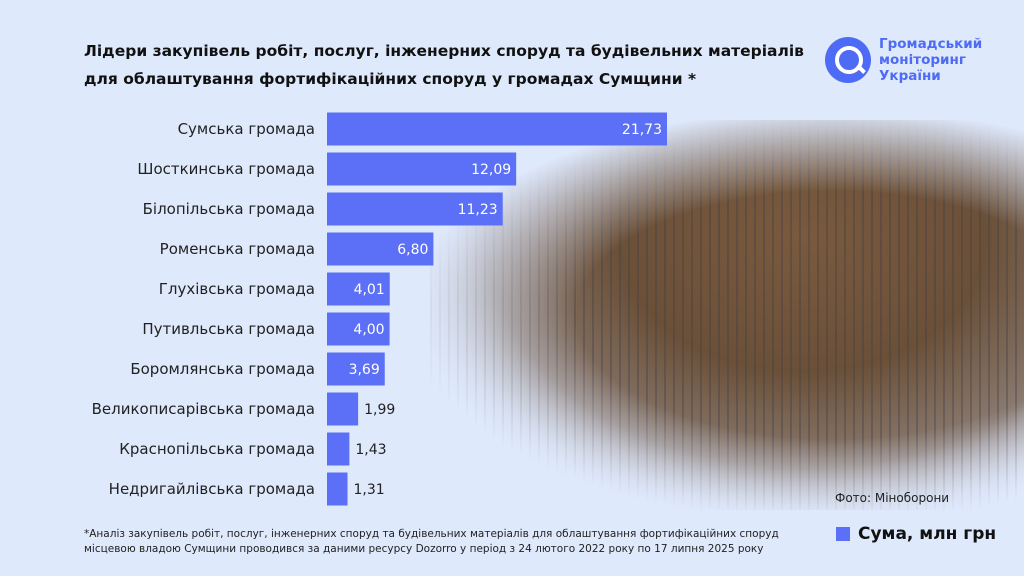 This screenshot has width=1024, height=576. What do you see at coordinates (364, 370) in the screenshot?
I see `data-label: 3,69` at bounding box center [364, 370].